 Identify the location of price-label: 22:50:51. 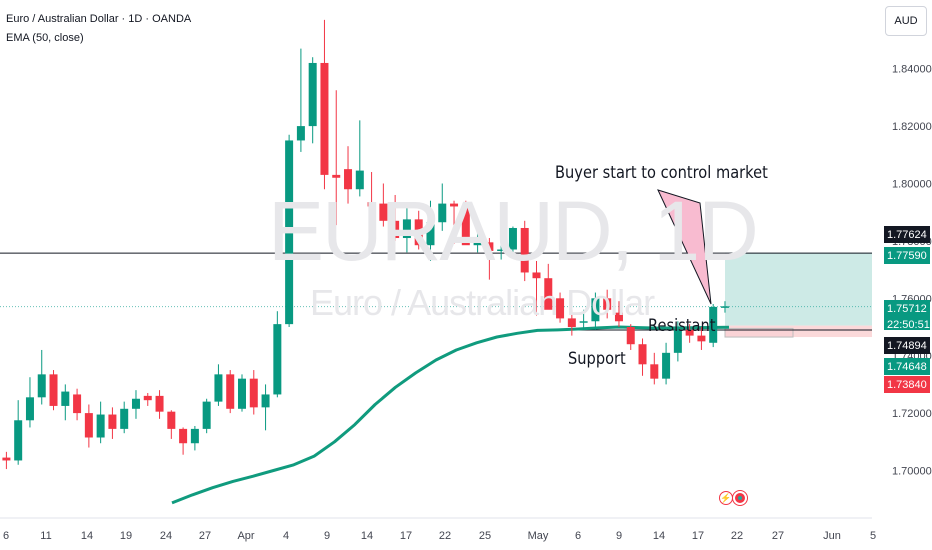
(908, 325).